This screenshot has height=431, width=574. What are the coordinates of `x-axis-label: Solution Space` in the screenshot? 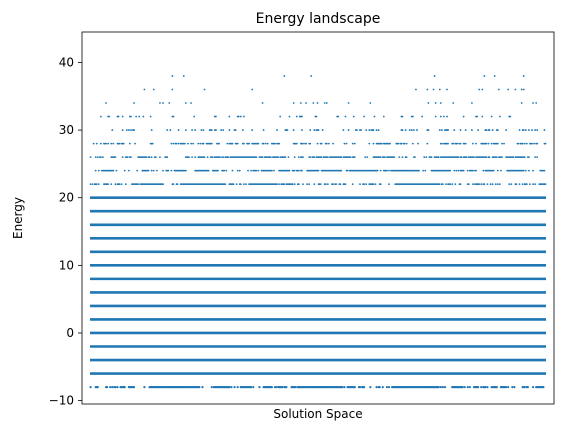 It's located at (317, 414).